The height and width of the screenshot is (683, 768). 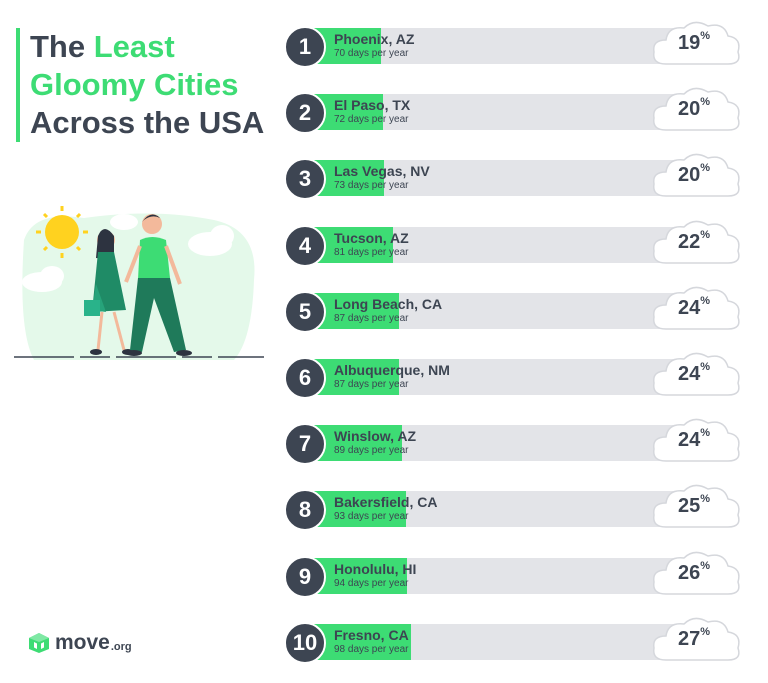 What do you see at coordinates (519, 243) in the screenshot?
I see `ranking-row: 4 Tucson, AZ 81 days per year 22%` at bounding box center [519, 243].